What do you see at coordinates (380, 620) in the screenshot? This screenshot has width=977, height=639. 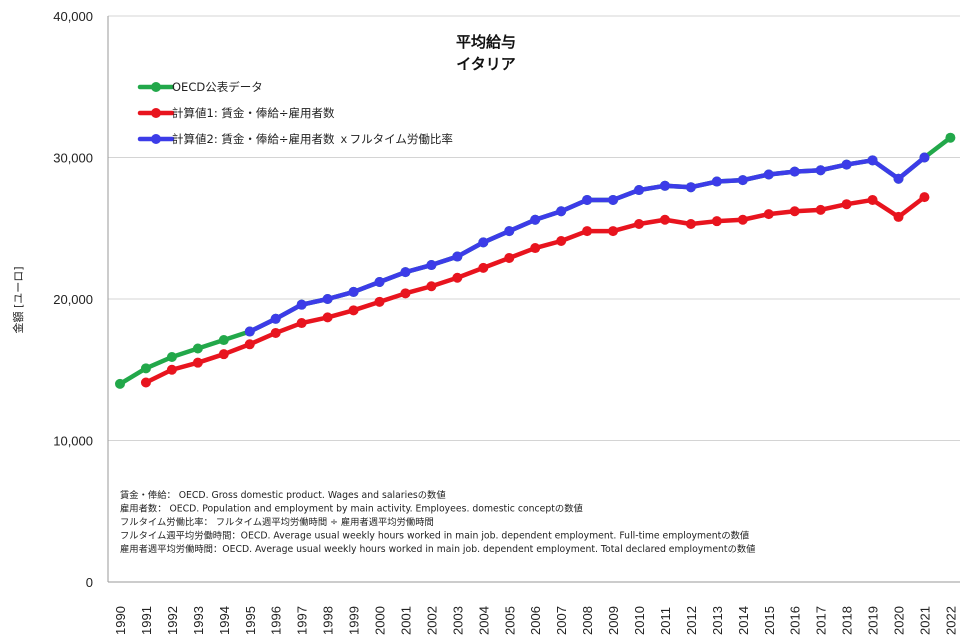 I see `x-tick-label: 2000` at bounding box center [380, 620].